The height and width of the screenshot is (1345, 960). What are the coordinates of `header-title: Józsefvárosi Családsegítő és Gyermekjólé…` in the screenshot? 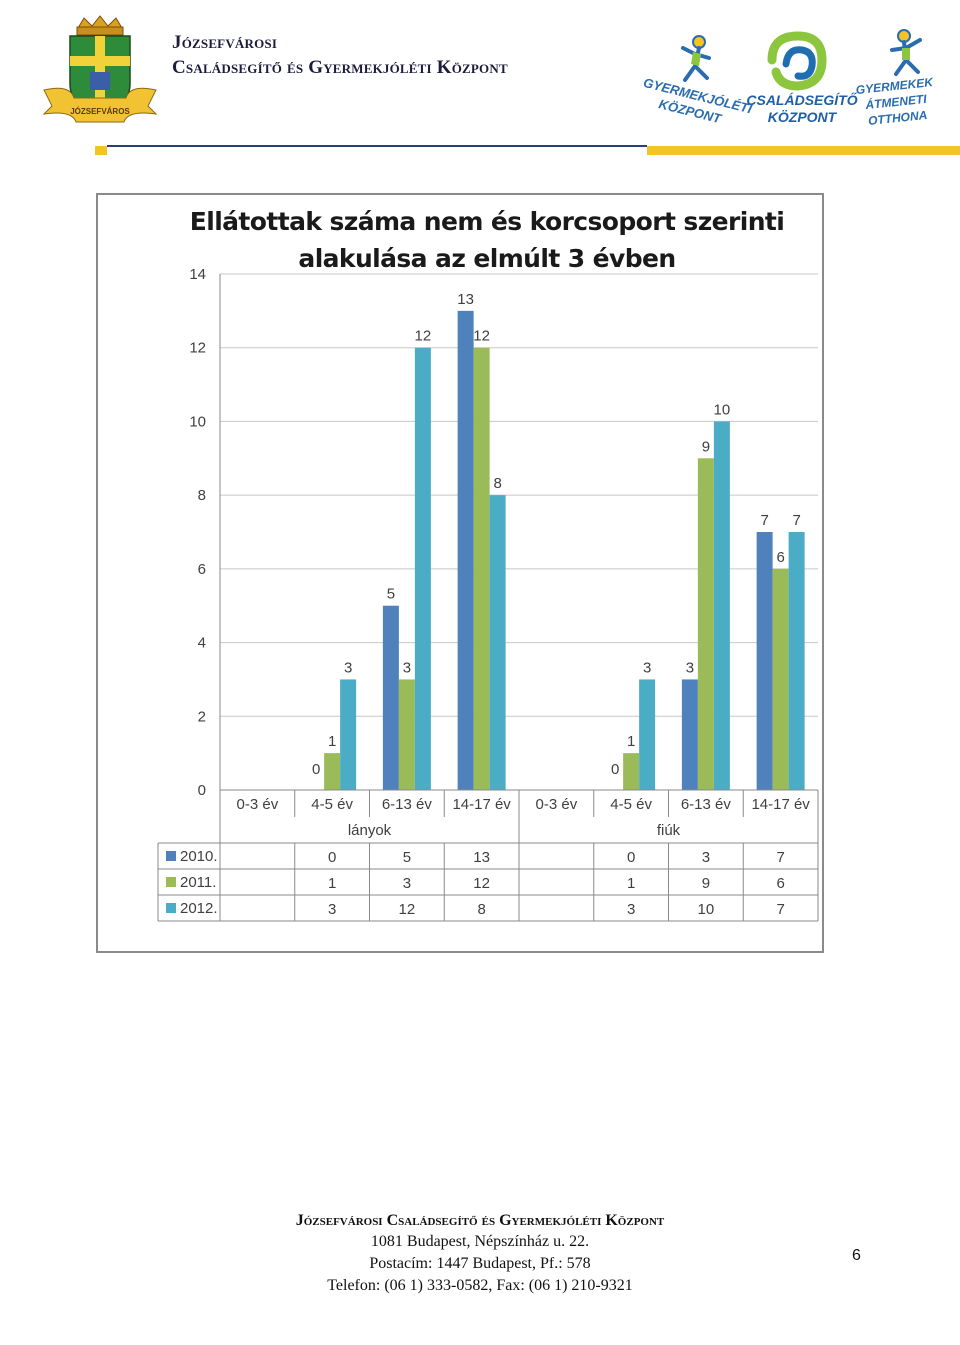 It's located at (340, 55).